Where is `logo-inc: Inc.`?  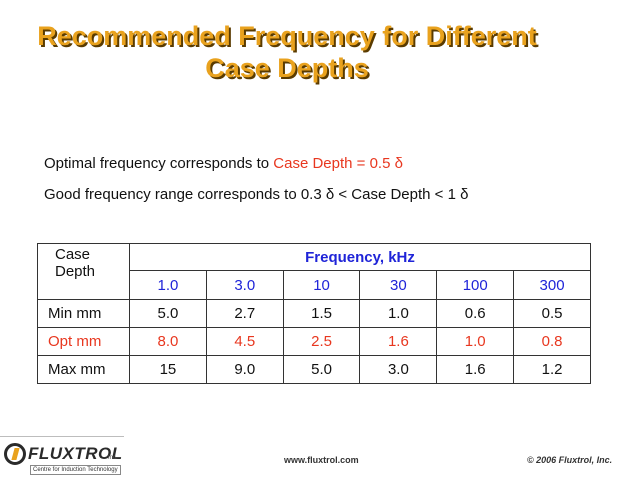
logo-inc: Inc. is located at coordinates (113, 458).